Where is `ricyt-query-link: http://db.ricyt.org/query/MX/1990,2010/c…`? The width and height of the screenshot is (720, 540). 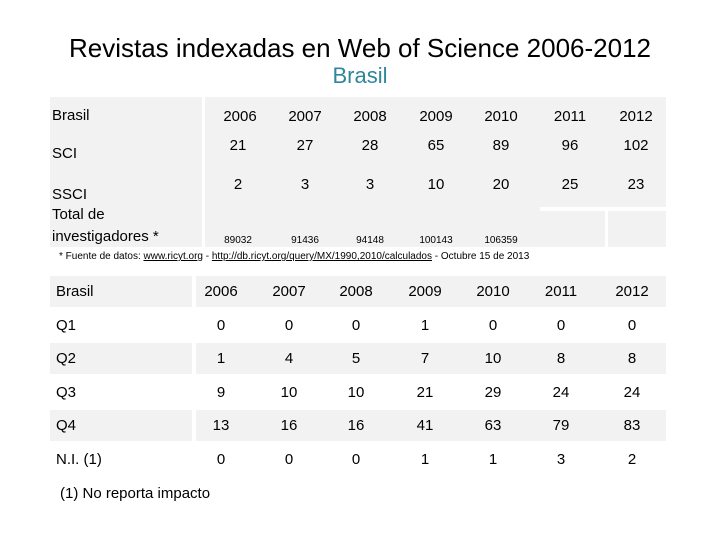 ricyt-query-link: http://db.ricyt.org/query/MX/1990,2010/c… is located at coordinates (321, 256).